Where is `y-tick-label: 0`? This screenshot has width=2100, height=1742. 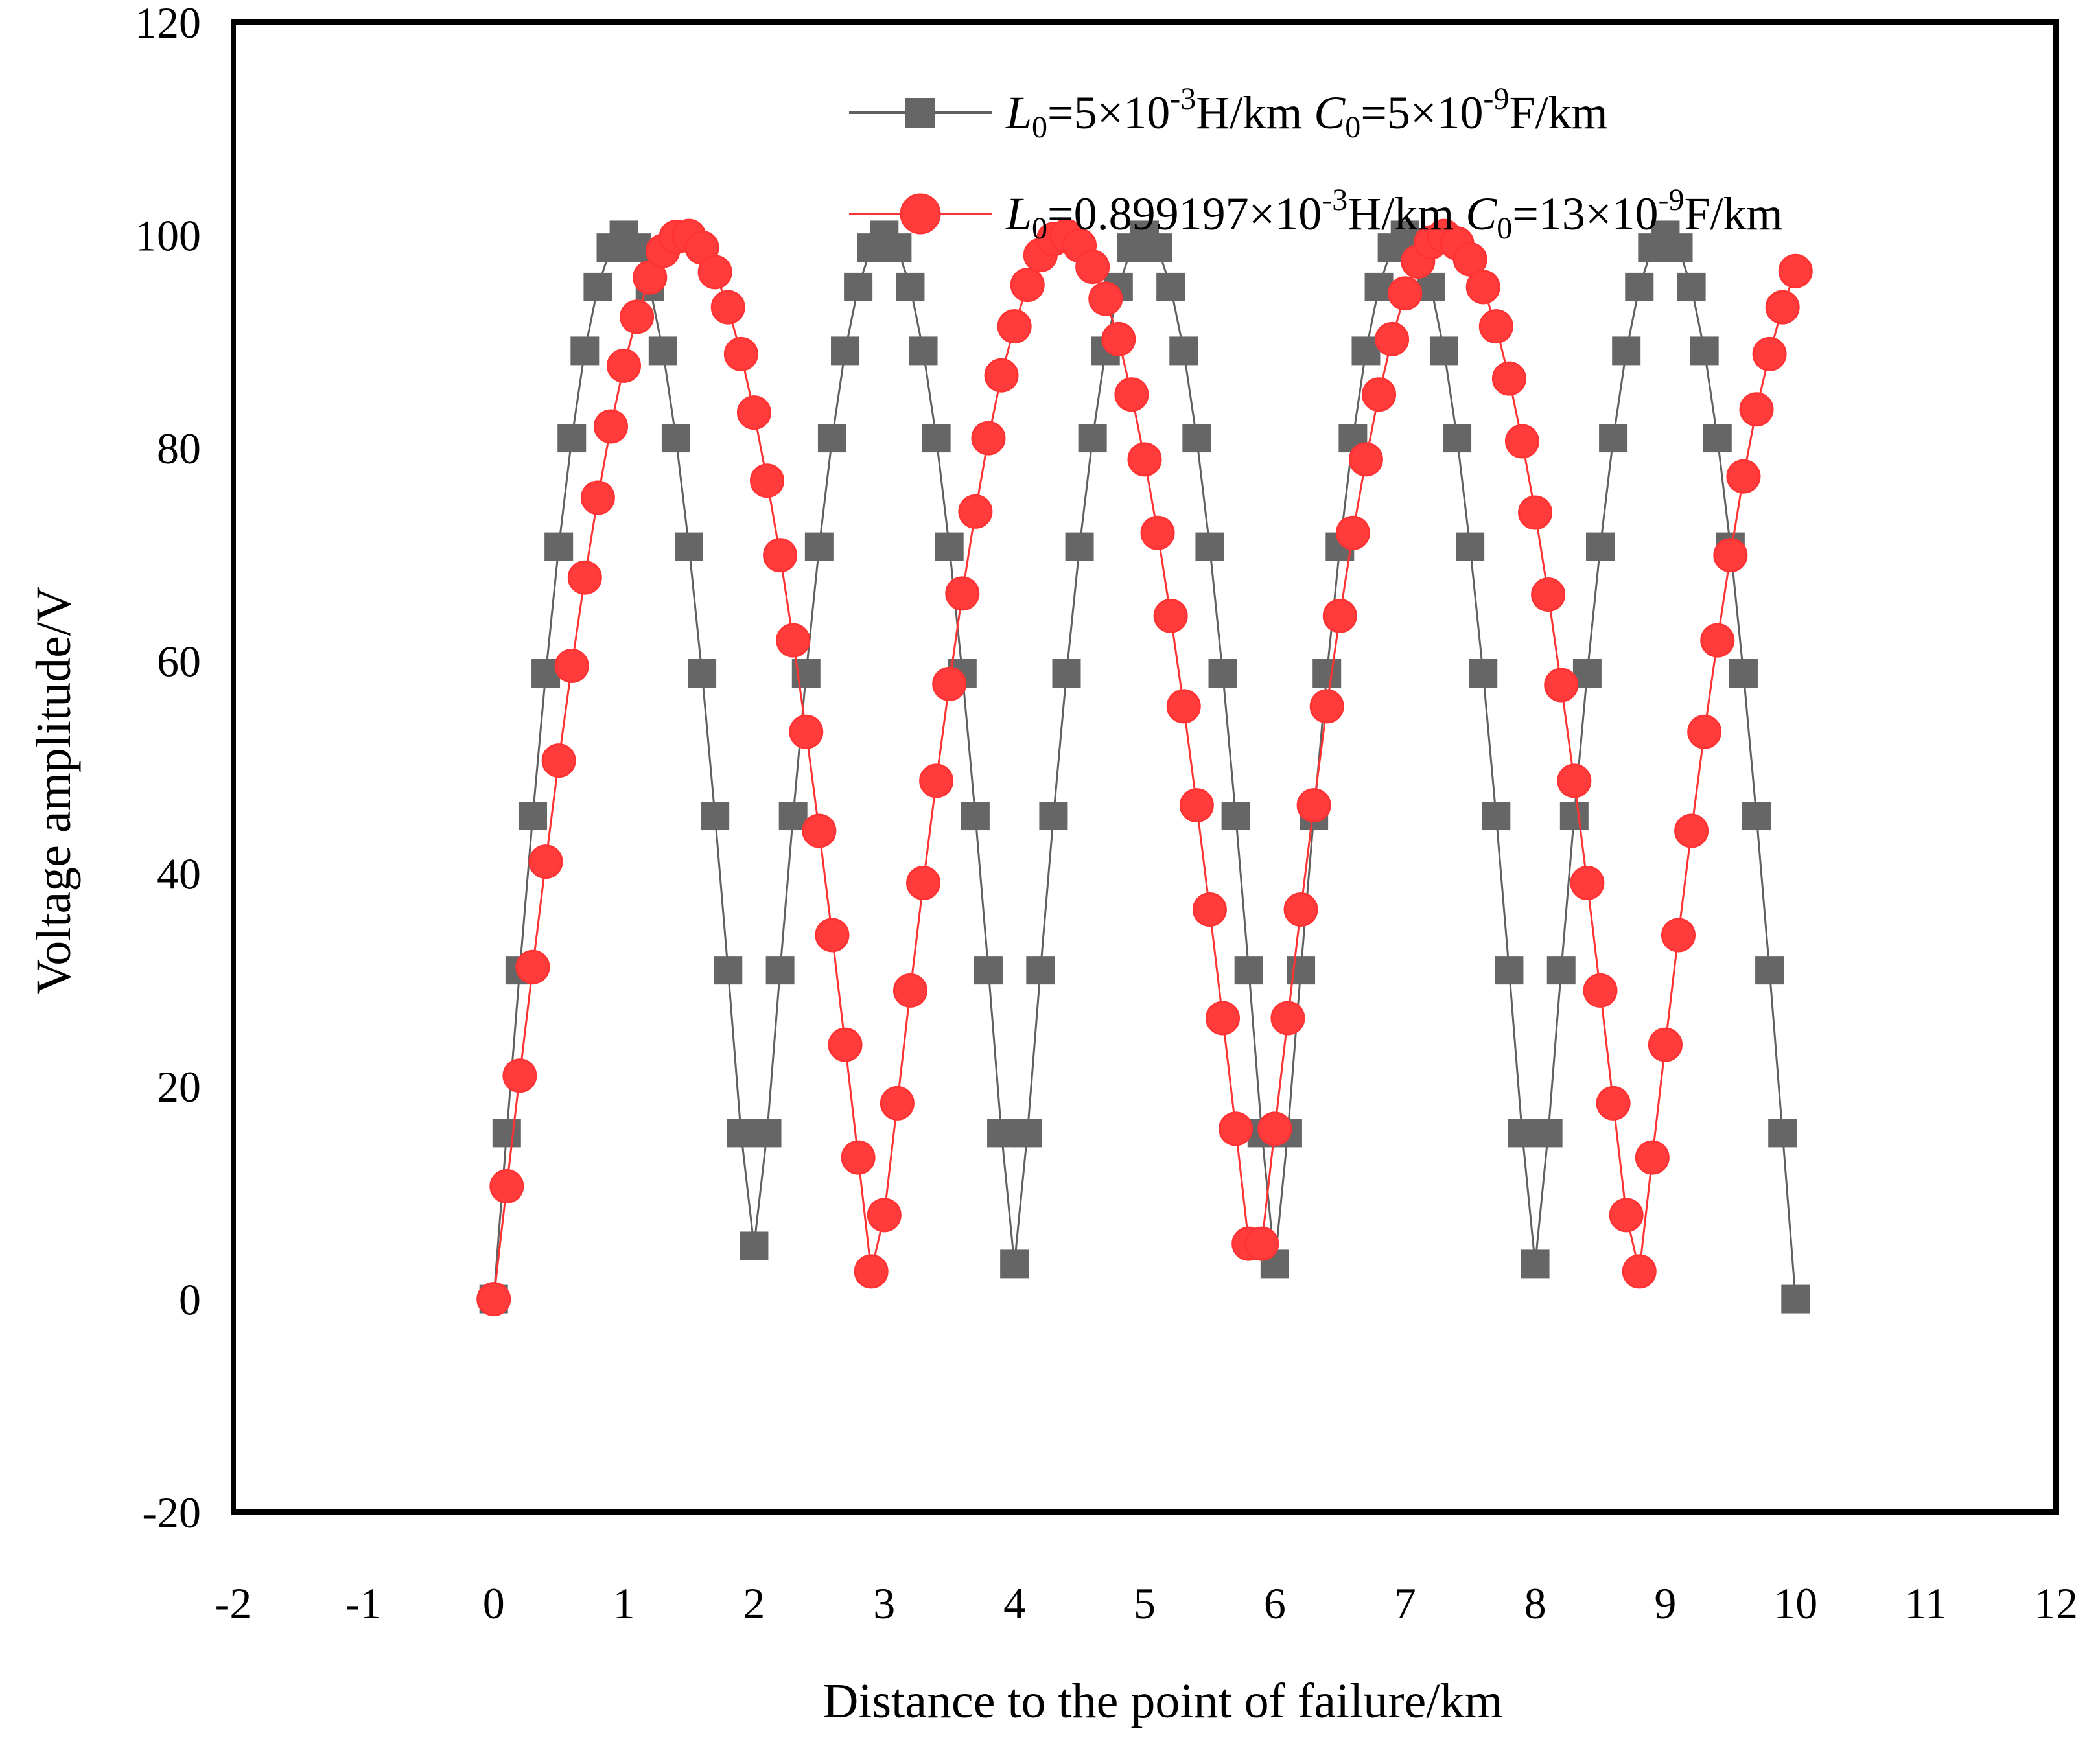
y-tick-label: 0 is located at coordinates (190, 1300).